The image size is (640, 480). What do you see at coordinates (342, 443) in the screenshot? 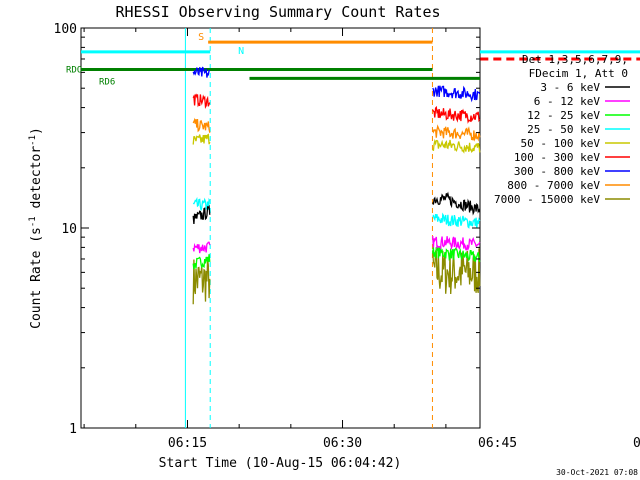
I see `x-tick-label: 06:30` at bounding box center [342, 443].